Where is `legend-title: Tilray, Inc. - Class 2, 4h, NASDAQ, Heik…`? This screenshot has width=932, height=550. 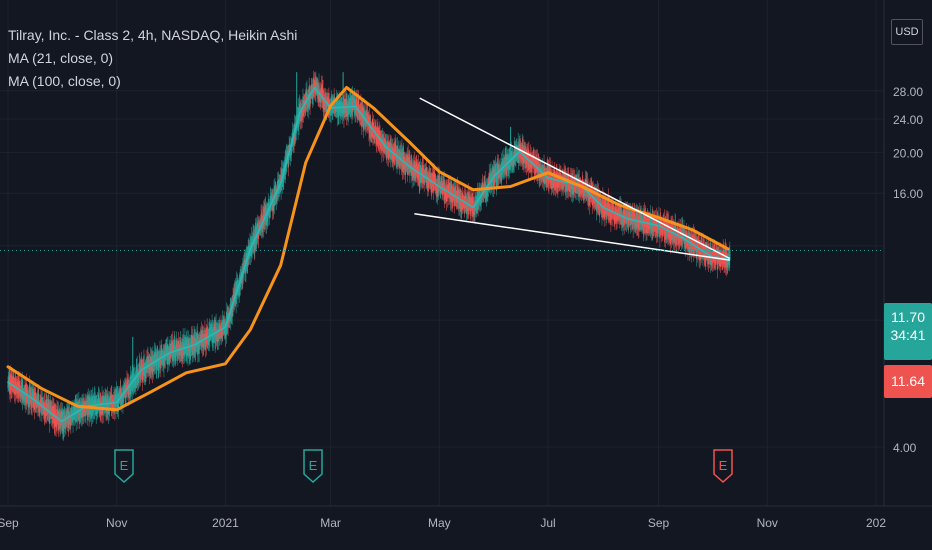
legend-title: Tilray, Inc. - Class 2, 4h, NASDAQ, Heik… is located at coordinates (153, 35).